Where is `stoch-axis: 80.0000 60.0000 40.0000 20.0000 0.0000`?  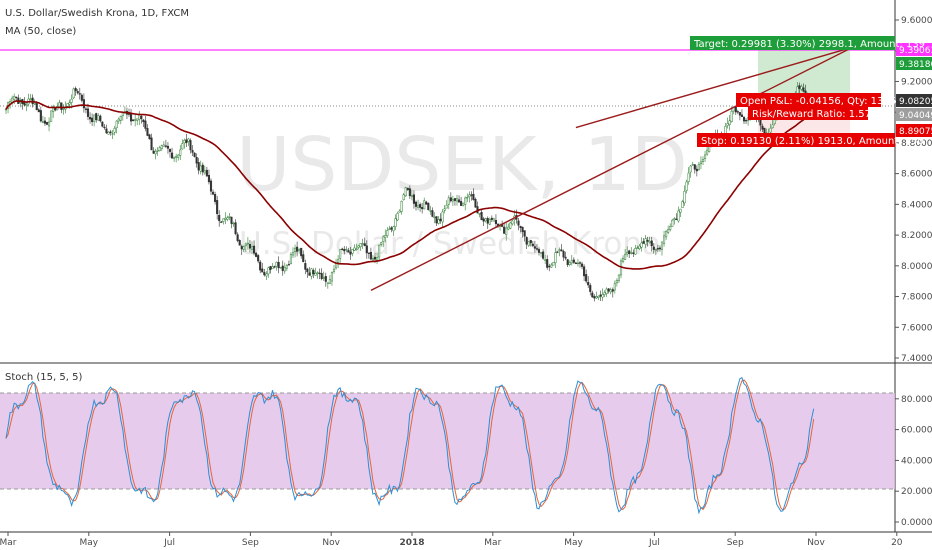
stoch-axis: 80.0000 60.0000 40.0000 20.0000 0.0000 is located at coordinates (913, 461).